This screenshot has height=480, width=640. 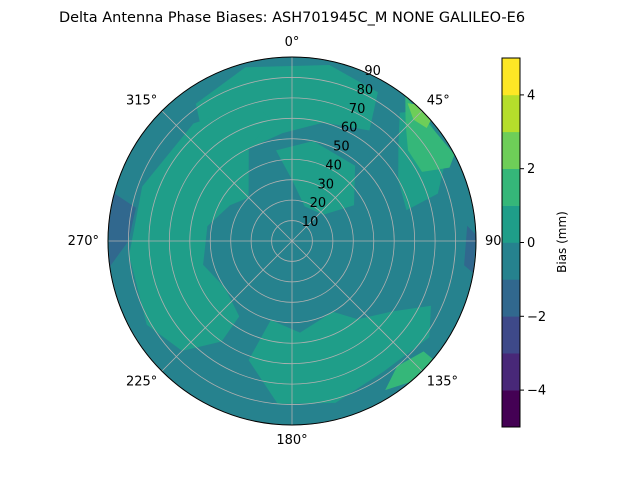 I want to click on radial-tick-label: 10, so click(x=310, y=222).